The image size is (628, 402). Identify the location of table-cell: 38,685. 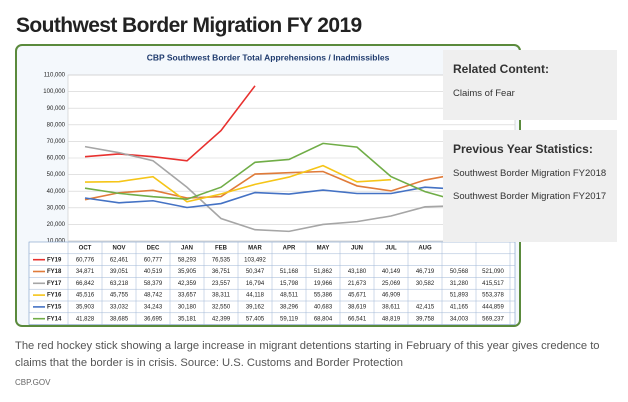
(119, 319).